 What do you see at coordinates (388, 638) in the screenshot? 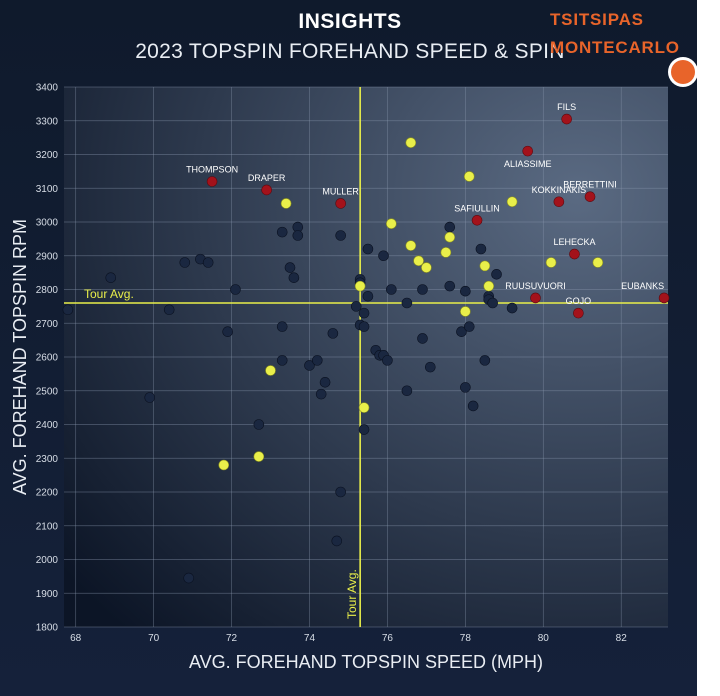
I see `x-tick-label: 76` at bounding box center [388, 638].